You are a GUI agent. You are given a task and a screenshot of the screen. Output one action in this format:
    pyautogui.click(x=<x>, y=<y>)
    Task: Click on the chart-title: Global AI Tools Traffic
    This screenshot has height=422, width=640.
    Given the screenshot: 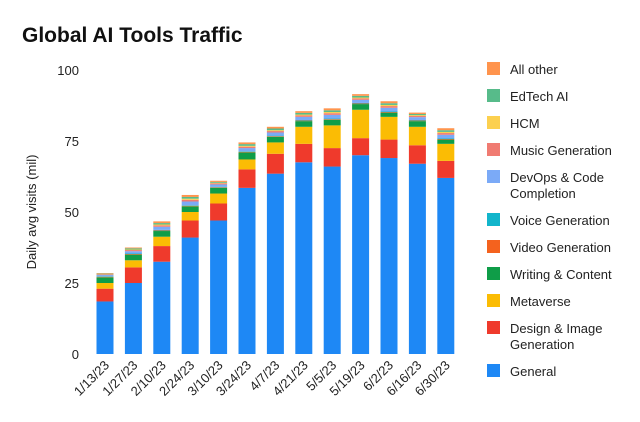 What is the action you would take?
    pyautogui.click(x=132, y=35)
    